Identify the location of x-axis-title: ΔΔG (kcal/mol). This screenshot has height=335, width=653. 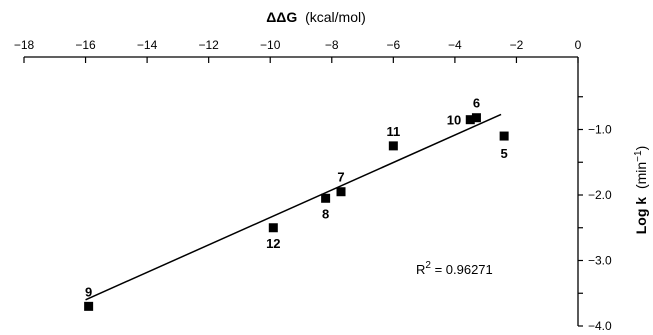
(316, 17).